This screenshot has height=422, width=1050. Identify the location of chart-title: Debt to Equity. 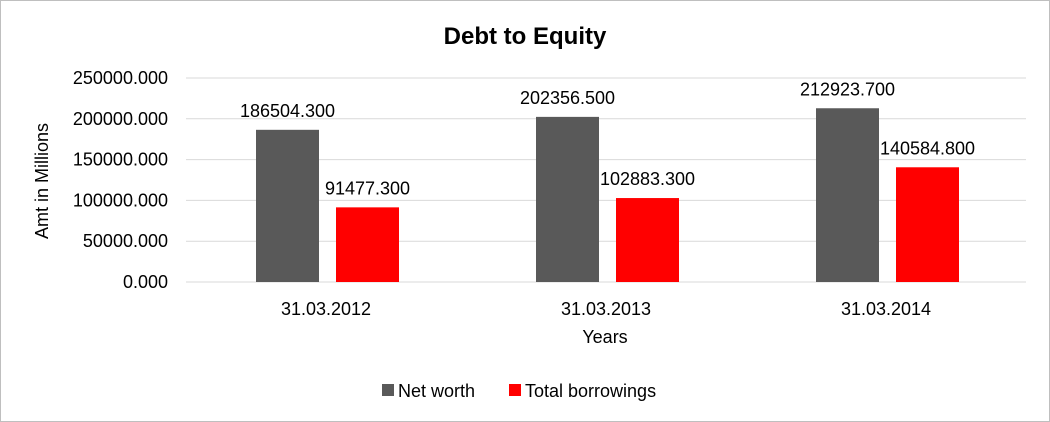
(525, 36).